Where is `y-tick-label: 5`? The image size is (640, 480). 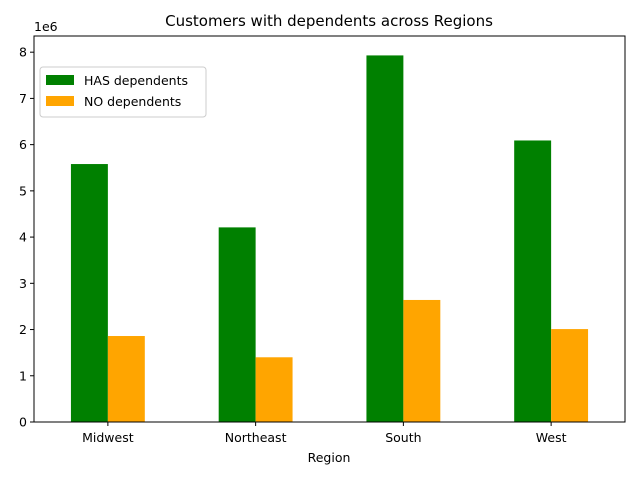 y-tick-label: 5 is located at coordinates (23, 190).